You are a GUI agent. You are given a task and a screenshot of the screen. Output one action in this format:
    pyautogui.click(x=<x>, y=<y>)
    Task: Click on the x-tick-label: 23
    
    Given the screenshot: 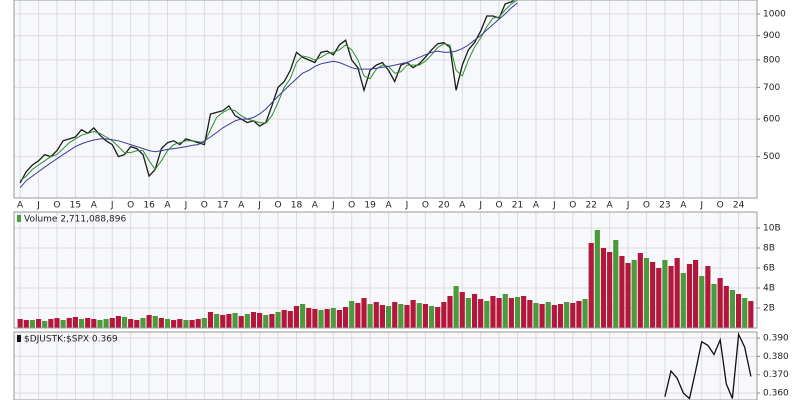 What is the action you would take?
    pyautogui.click(x=664, y=206)
    